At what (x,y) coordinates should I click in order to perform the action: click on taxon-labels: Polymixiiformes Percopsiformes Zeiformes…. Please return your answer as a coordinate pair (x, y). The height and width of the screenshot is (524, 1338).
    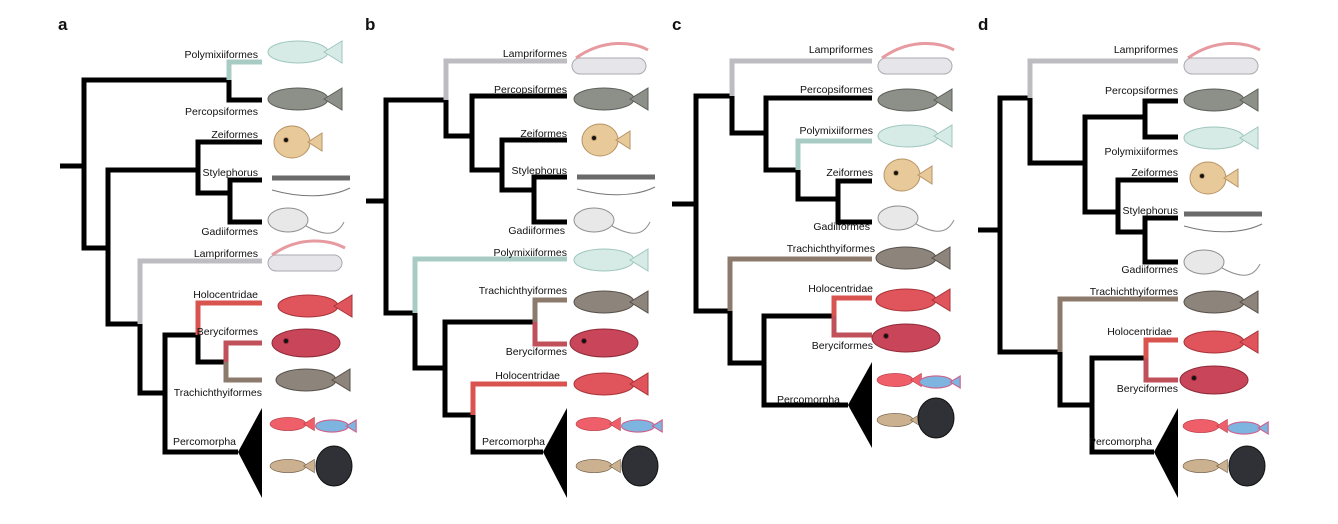
    Looking at the image, I should click on (217, 248).